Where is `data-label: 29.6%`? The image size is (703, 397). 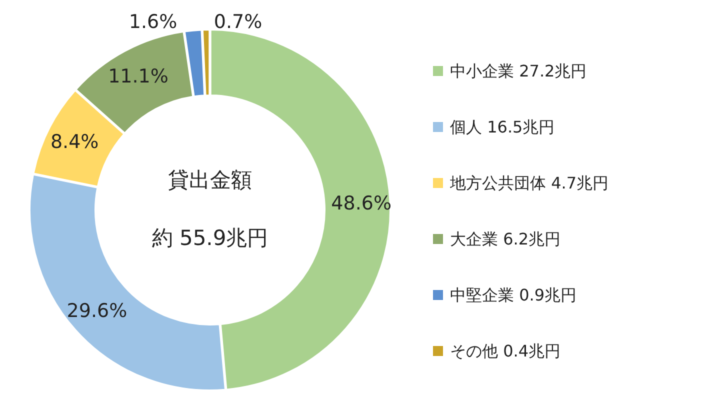 data-label: 29.6% is located at coordinates (97, 311).